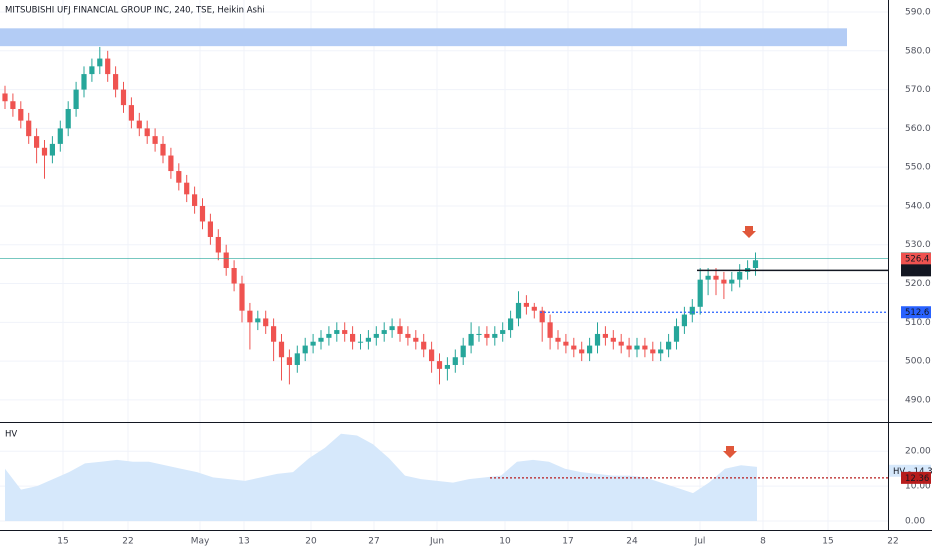 The width and height of the screenshot is (932, 550). I want to click on y-tick-label: 10.00, so click(918, 487).